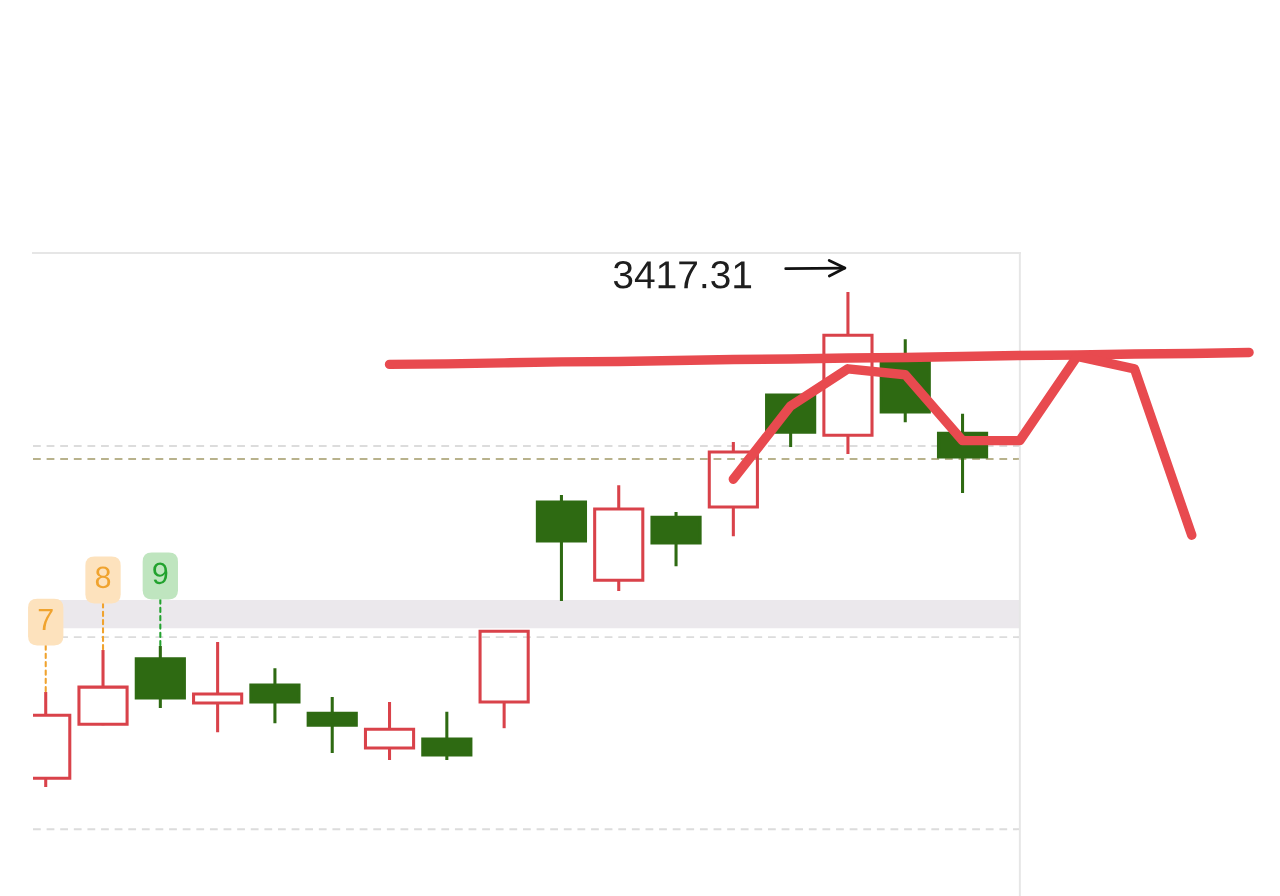 Image resolution: width=1280 pixels, height=896 pixels. I want to click on annotation: 9, so click(160, 573).